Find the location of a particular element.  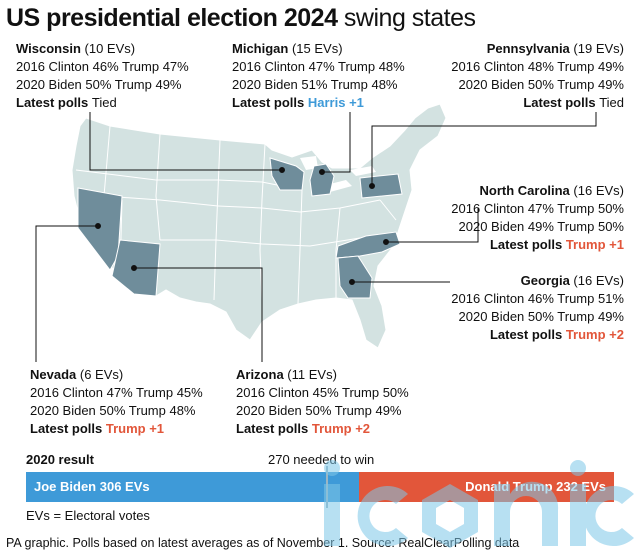

nevada-polls: Latest polls Trump +1 is located at coordinates (97, 428).